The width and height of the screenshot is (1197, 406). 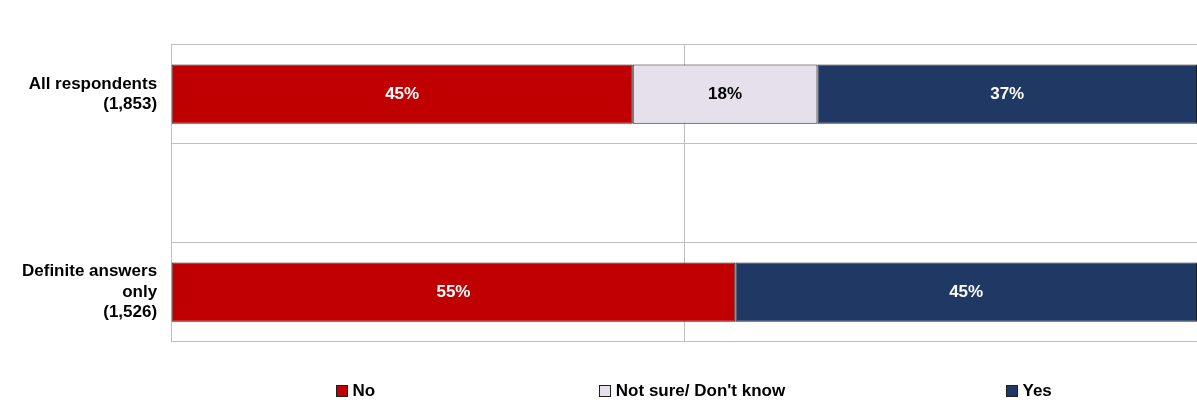 I want to click on legend-label: Not sure/ Don't know, so click(x=700, y=391).